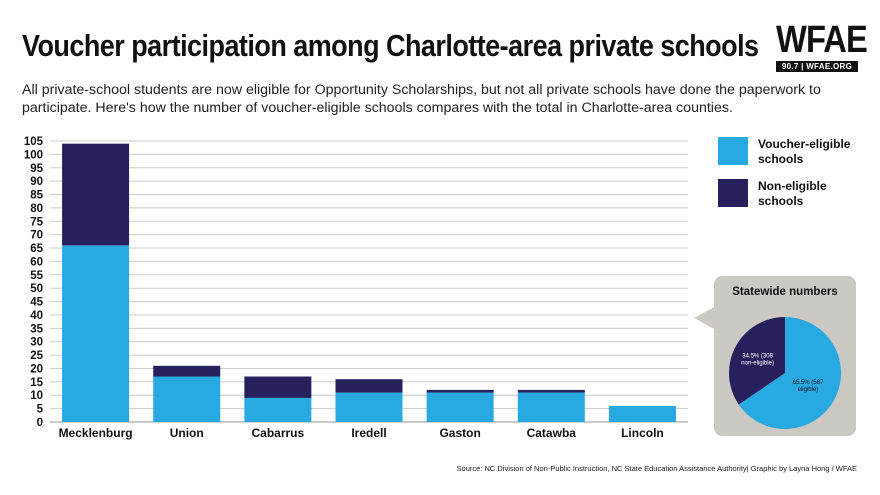 The width and height of the screenshot is (880, 495). I want to click on y-tick-label: 60, so click(36, 262).